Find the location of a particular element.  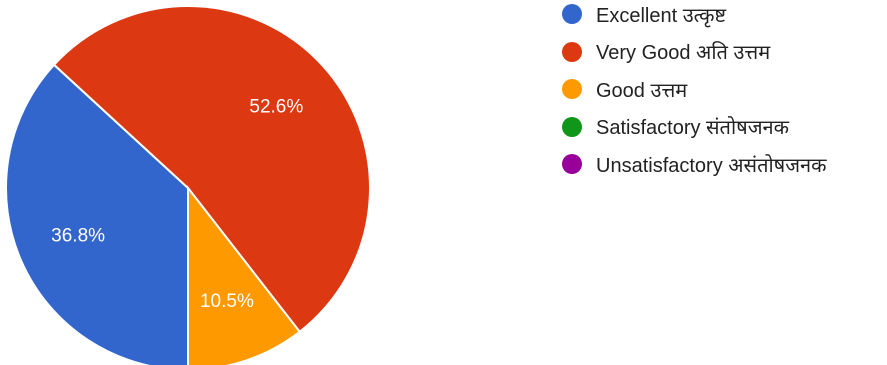

legend-item: Satisfactory संतोषजनक is located at coordinates (694, 127).